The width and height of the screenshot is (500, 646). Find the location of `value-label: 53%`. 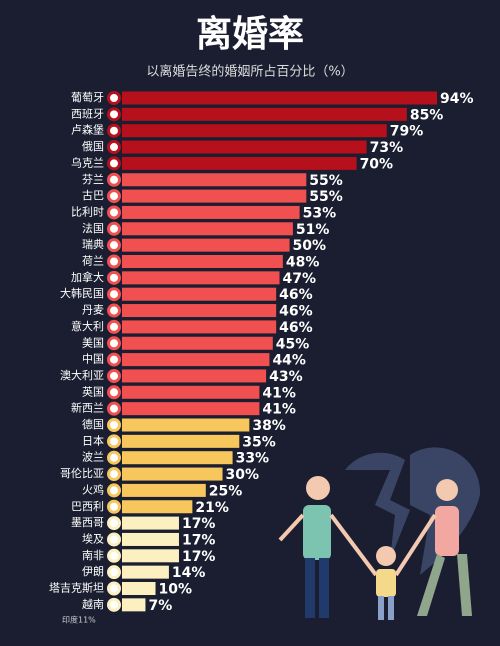

value-label: 53% is located at coordinates (320, 213).